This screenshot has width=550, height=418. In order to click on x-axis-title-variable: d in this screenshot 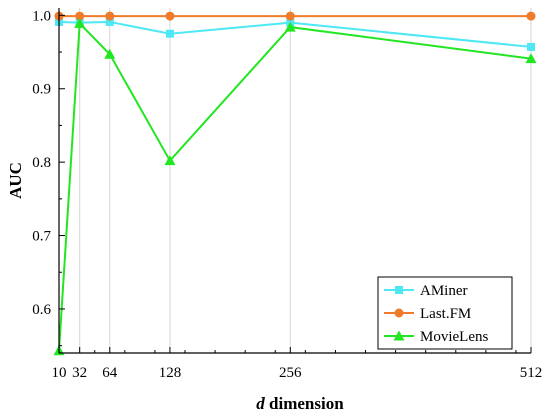, I will do `click(260, 403)`.